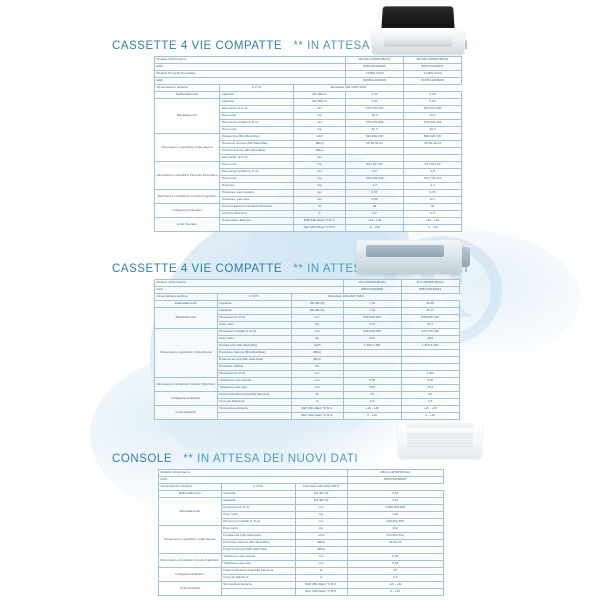  Describe the element at coordinates (250, 74) in the screenshot. I see `row-label: Modello Pannello Decorativo` at that location.